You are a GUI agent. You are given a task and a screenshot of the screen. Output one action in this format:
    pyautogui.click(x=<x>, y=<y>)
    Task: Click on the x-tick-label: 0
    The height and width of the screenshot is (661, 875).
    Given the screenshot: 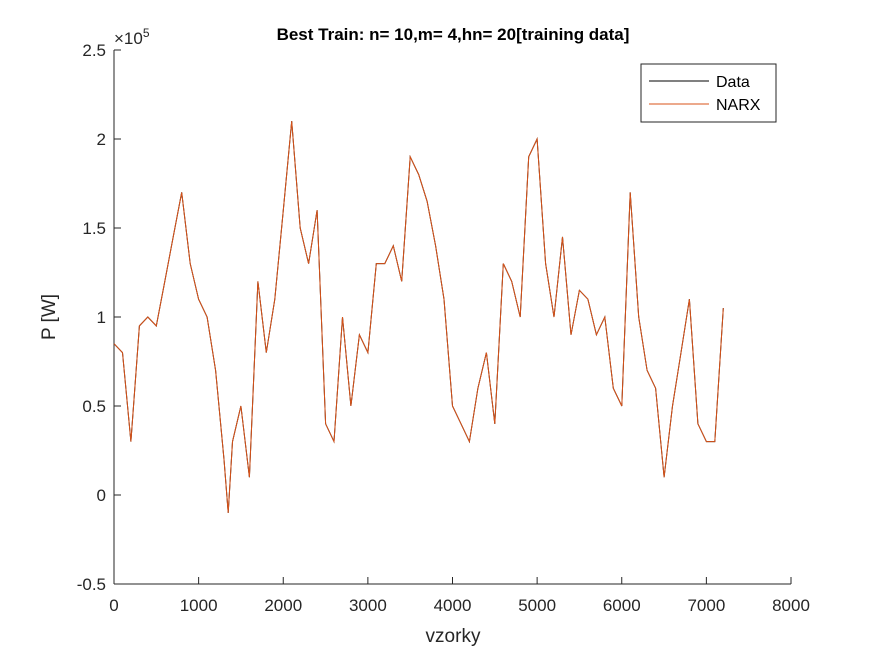 What is the action you would take?
    pyautogui.click(x=113, y=605)
    